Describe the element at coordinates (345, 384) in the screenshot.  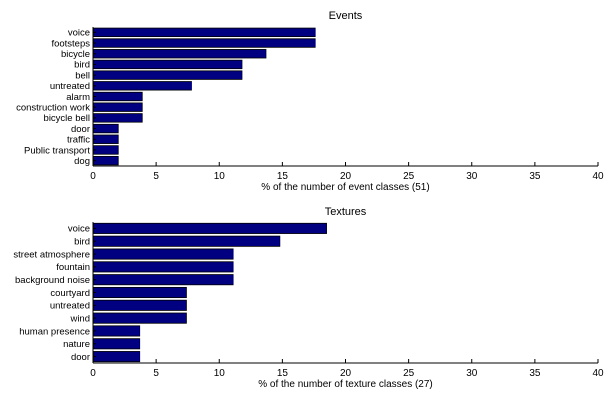
I see `chart-2-x-axis-label: % of the number of texture classes (27)` at that location.